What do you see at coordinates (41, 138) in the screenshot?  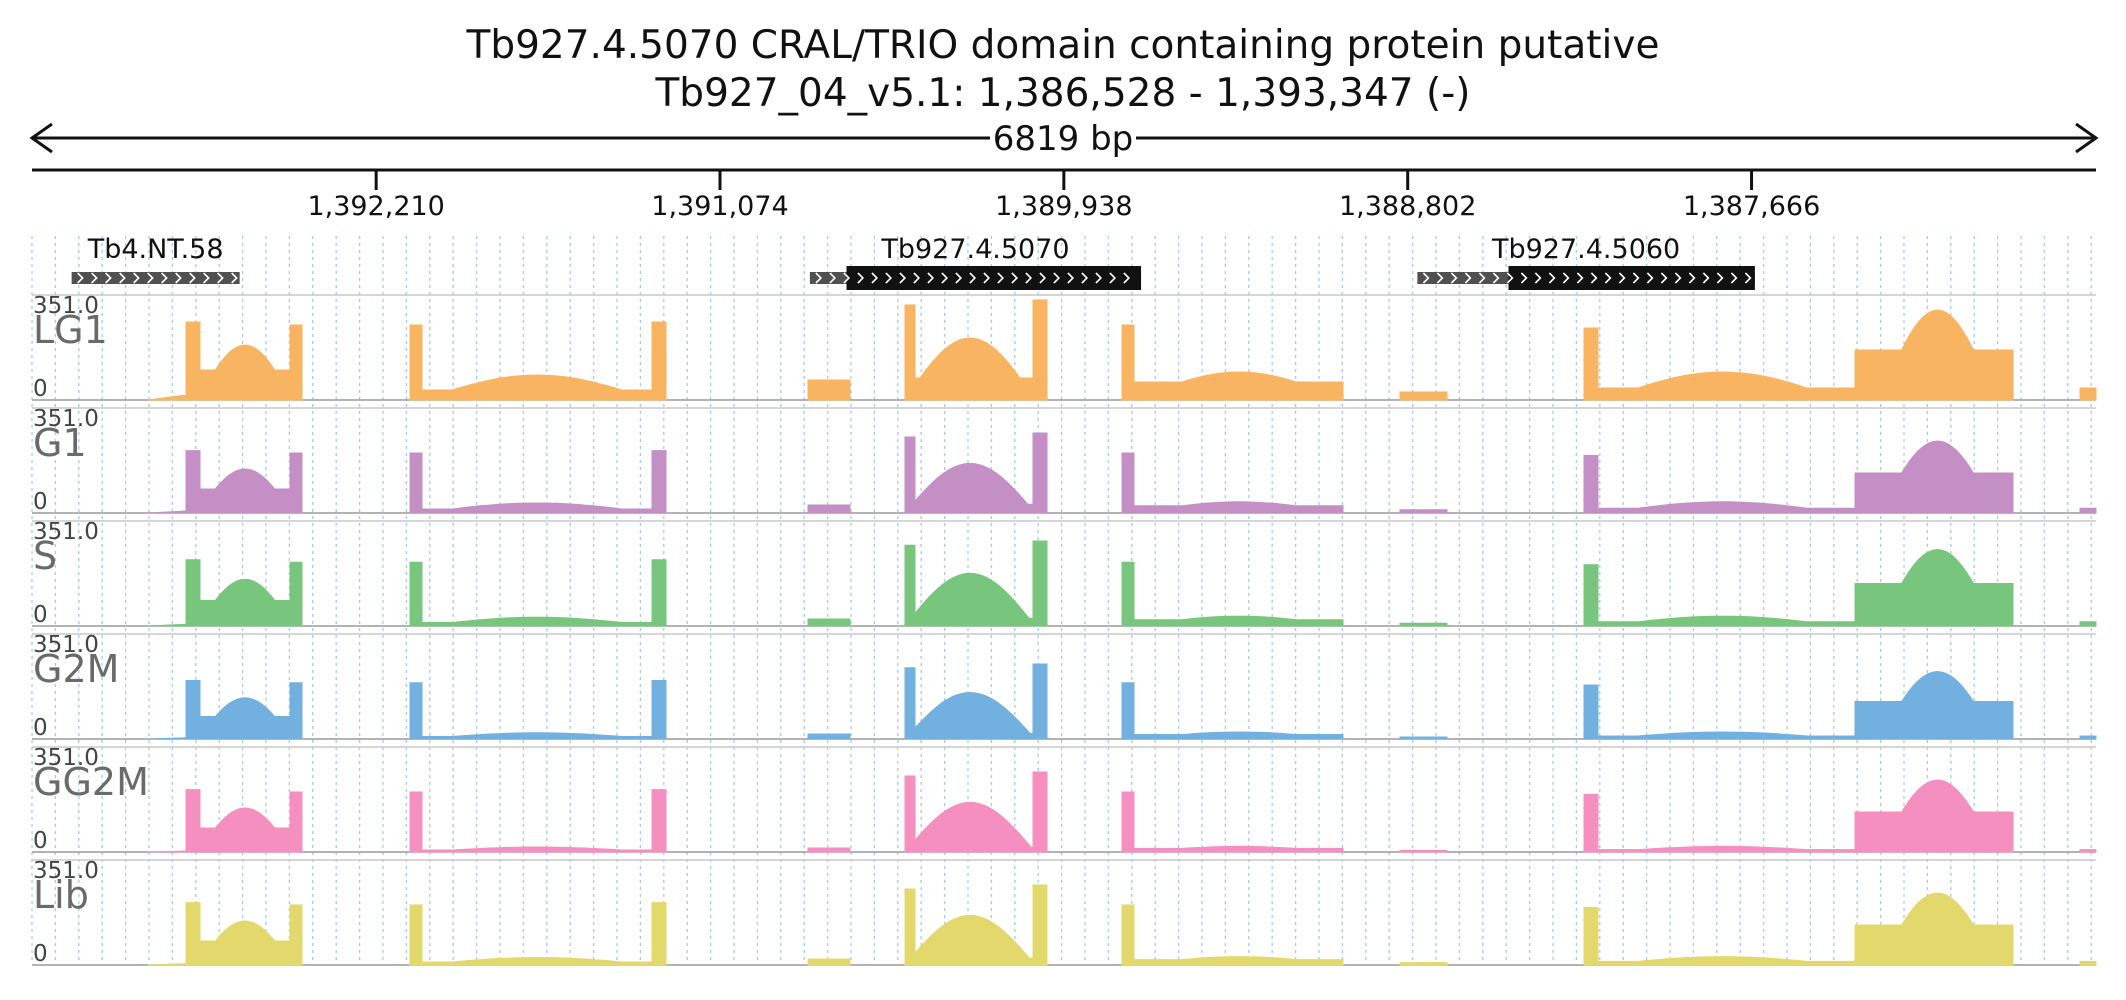 I see `arrow-left-icon` at bounding box center [41, 138].